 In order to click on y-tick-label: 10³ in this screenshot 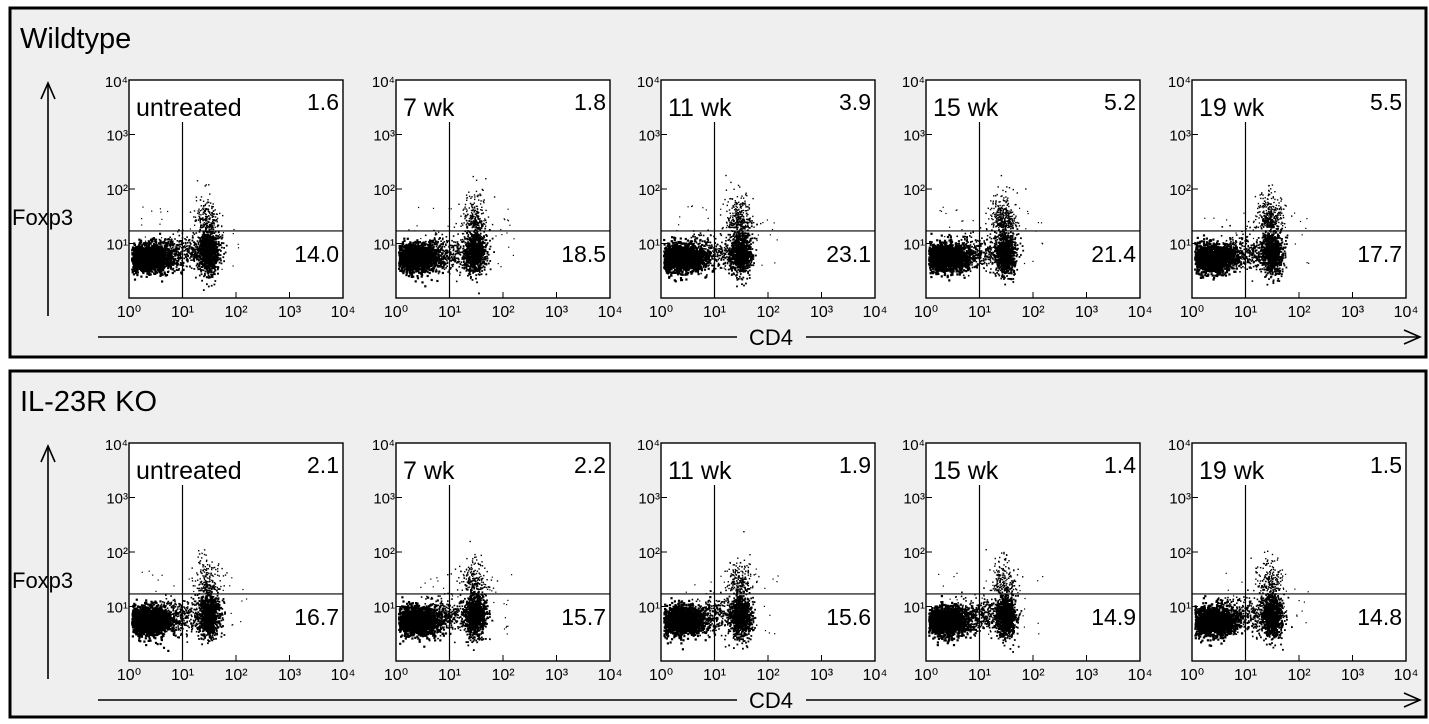, I will do `click(384, 136)`.